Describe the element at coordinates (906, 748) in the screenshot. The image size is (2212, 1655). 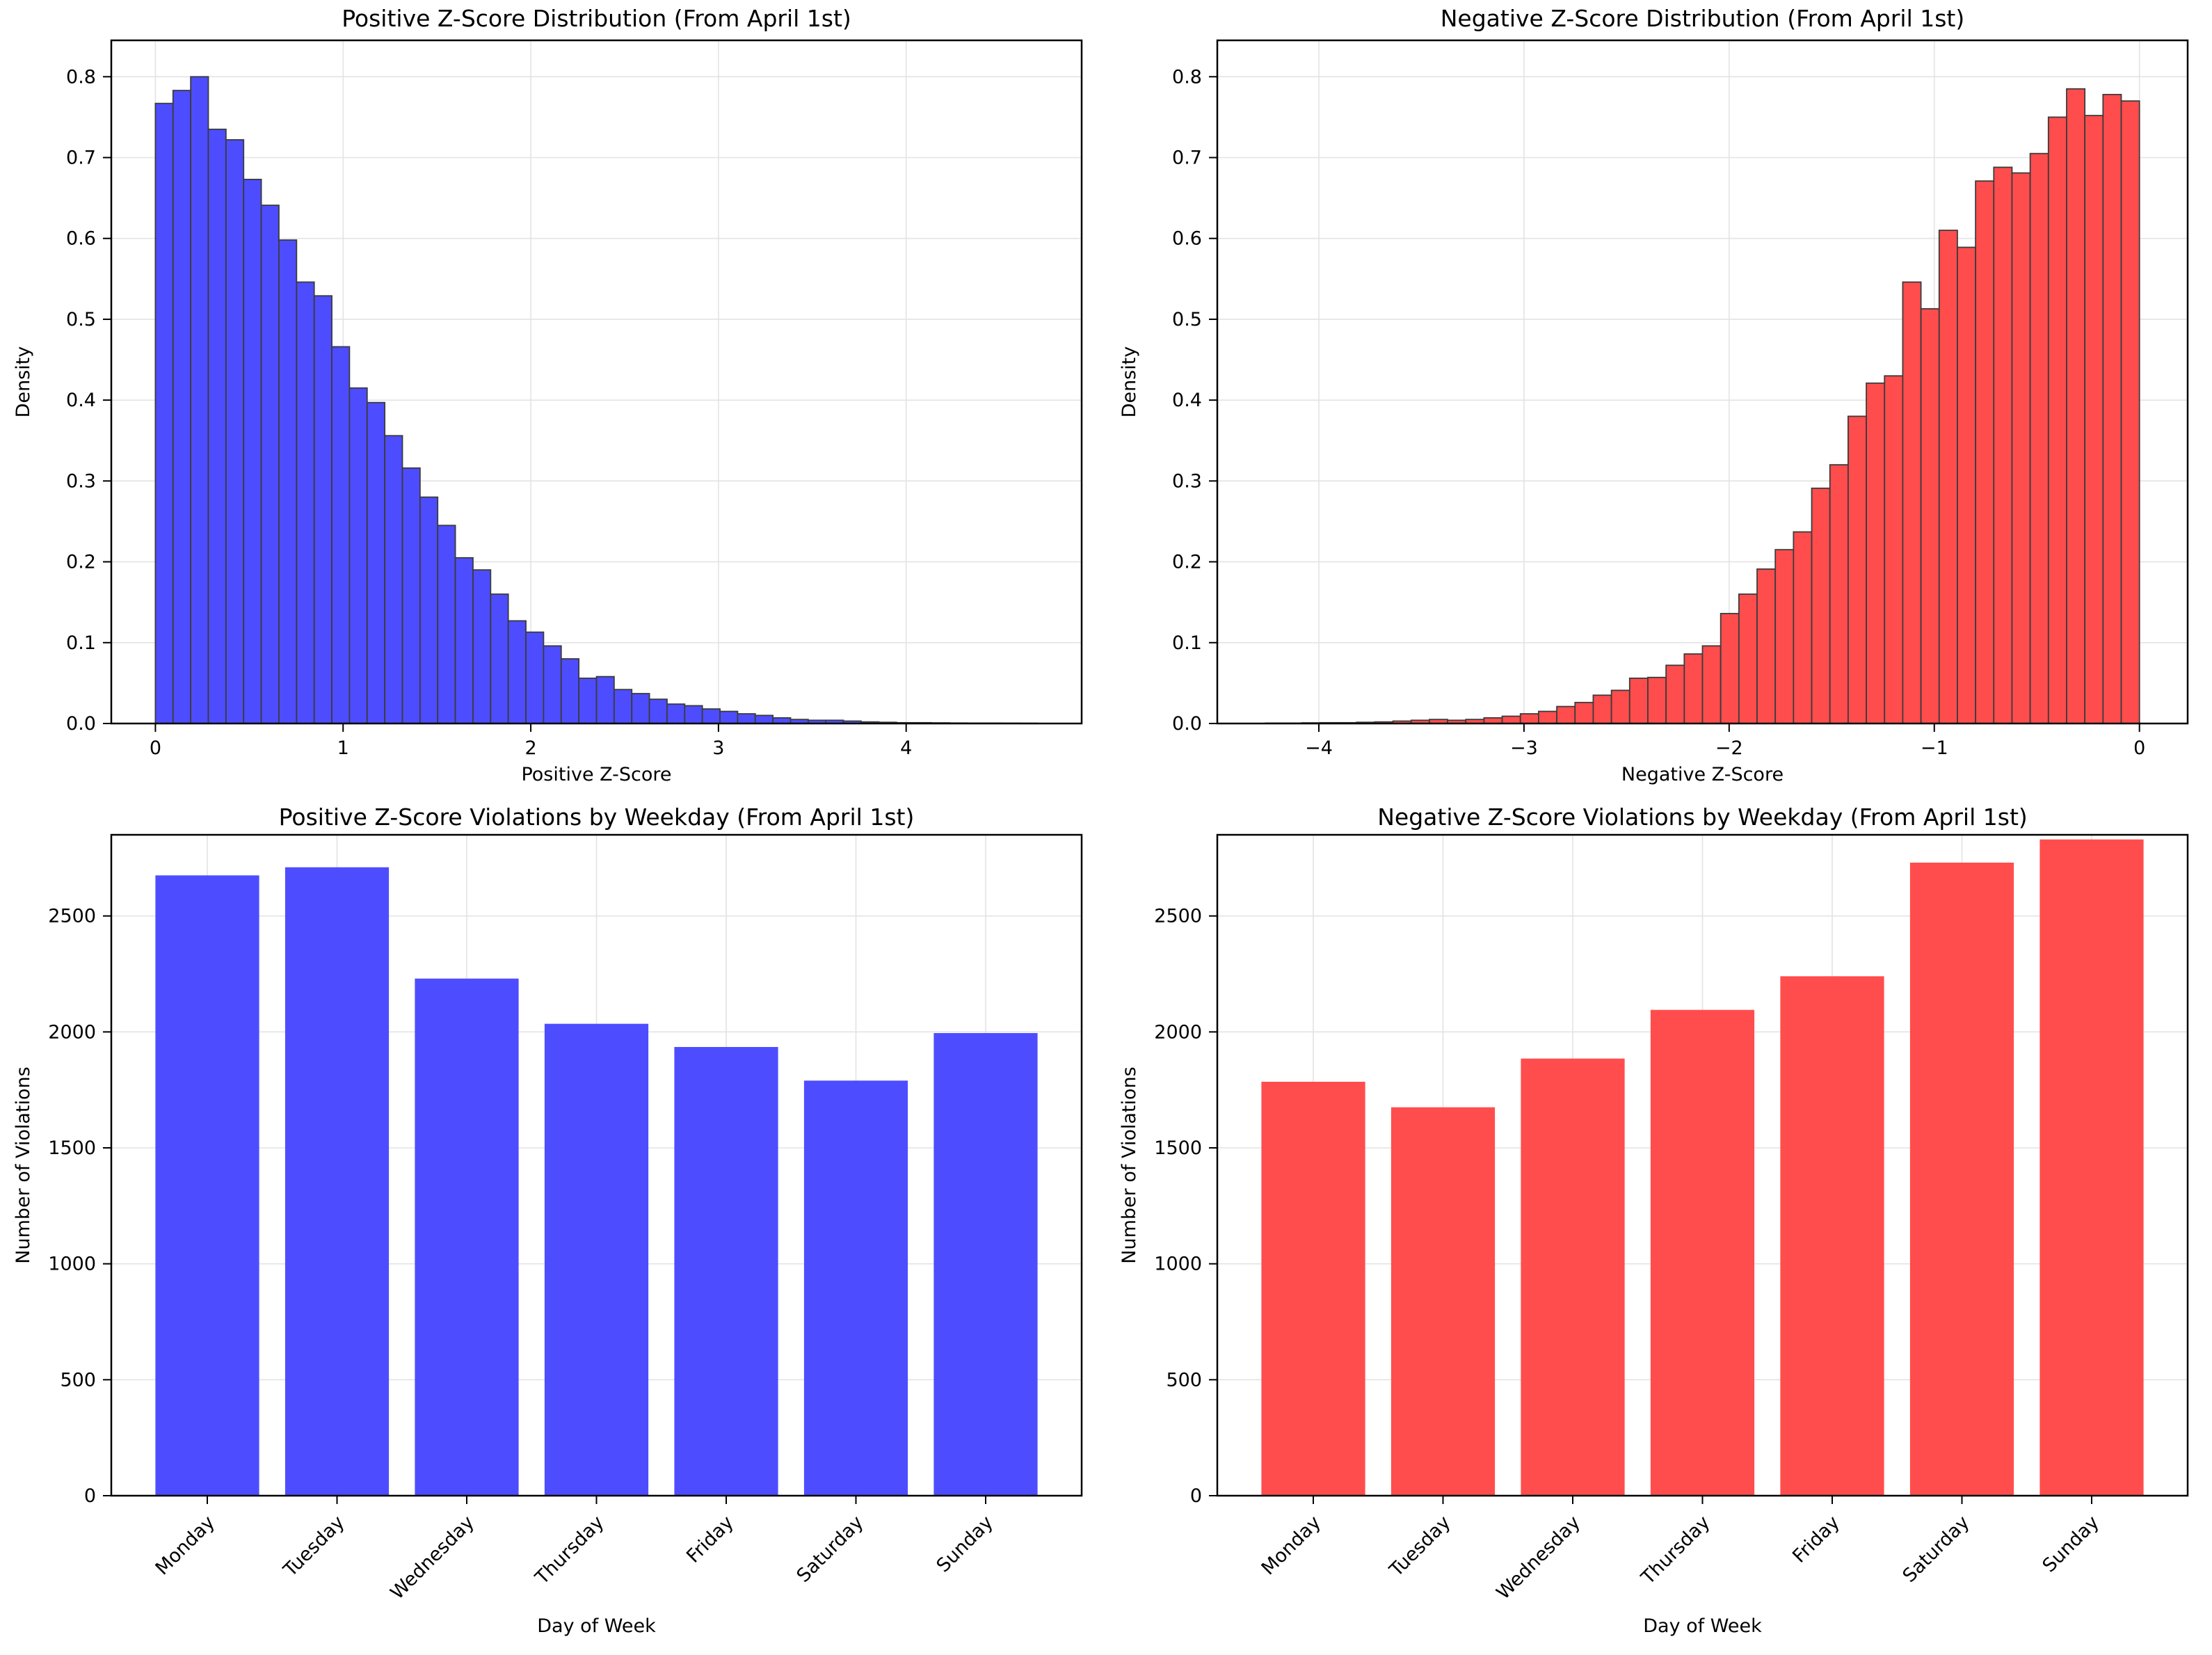
I see `x-tick-label: 4` at that location.